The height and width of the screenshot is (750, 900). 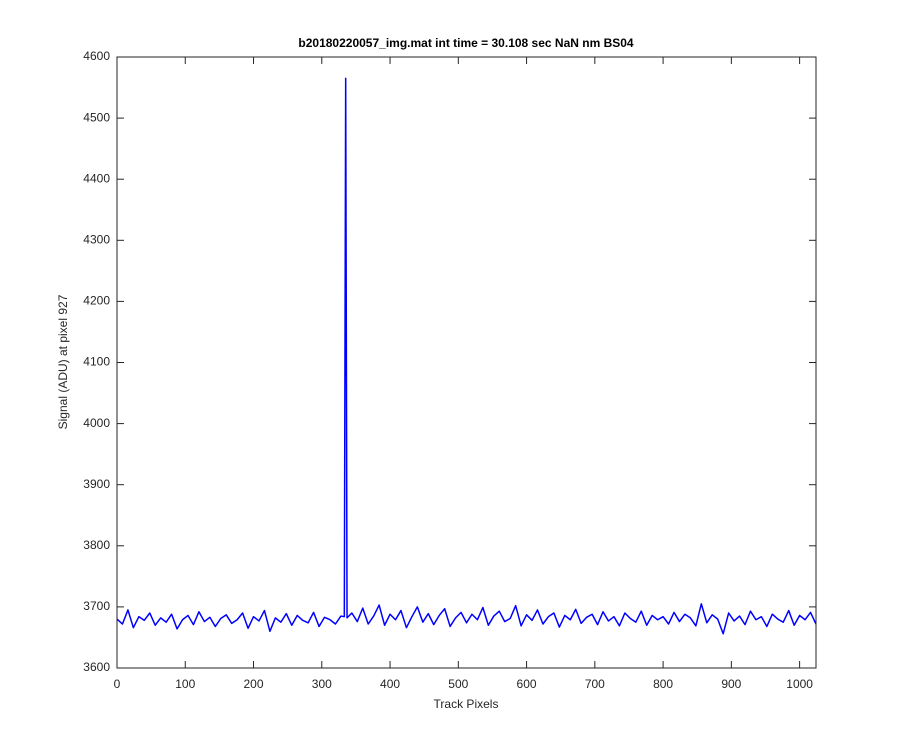 What do you see at coordinates (96, 56) in the screenshot?
I see `y-tick-label: 4600` at bounding box center [96, 56].